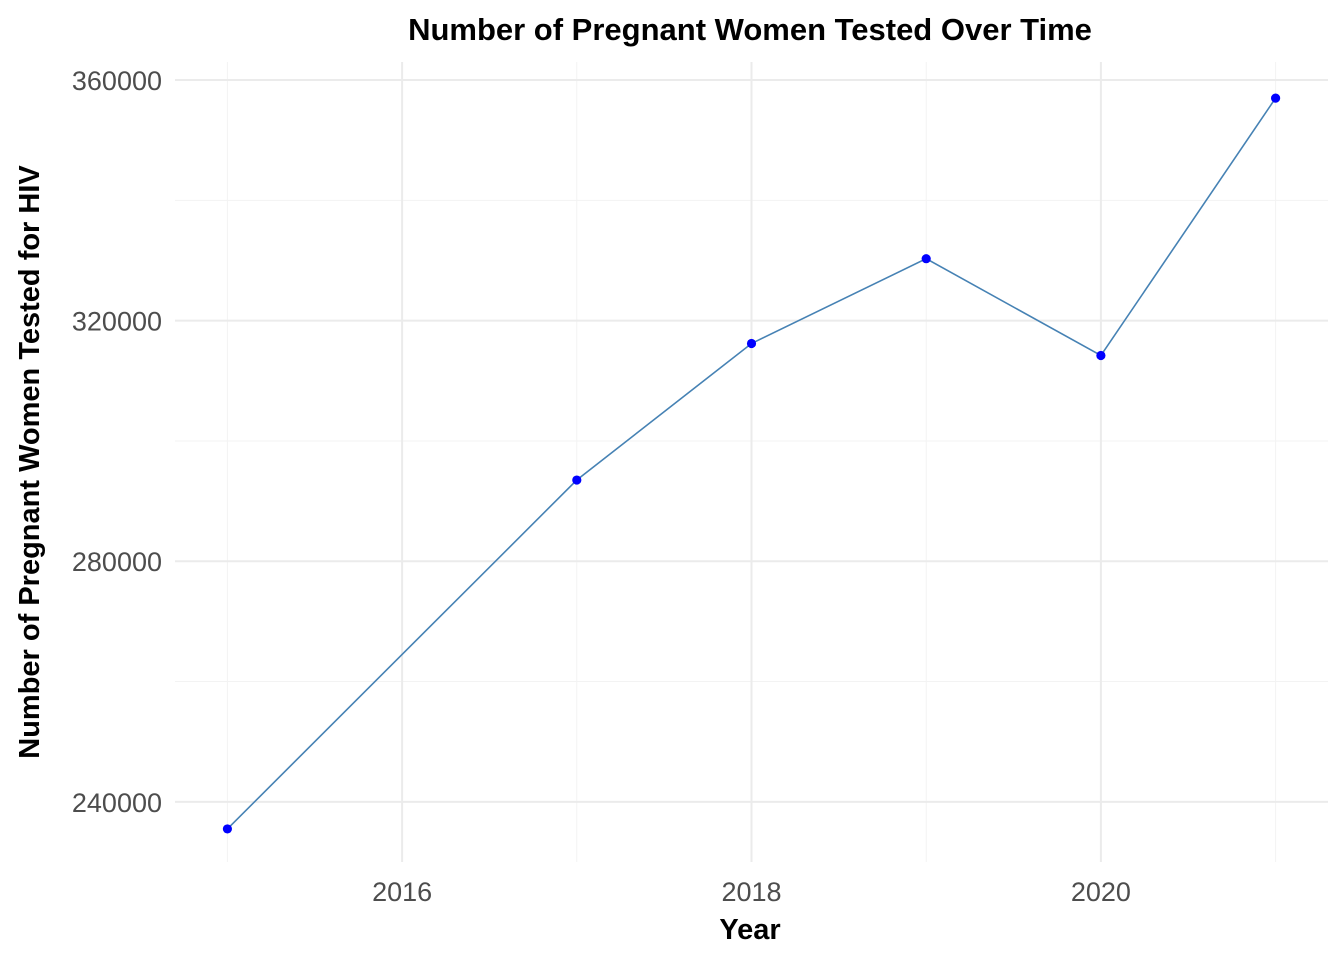 The image size is (1344, 965). What do you see at coordinates (117, 562) in the screenshot?
I see `y-tick-label: 280000` at bounding box center [117, 562].